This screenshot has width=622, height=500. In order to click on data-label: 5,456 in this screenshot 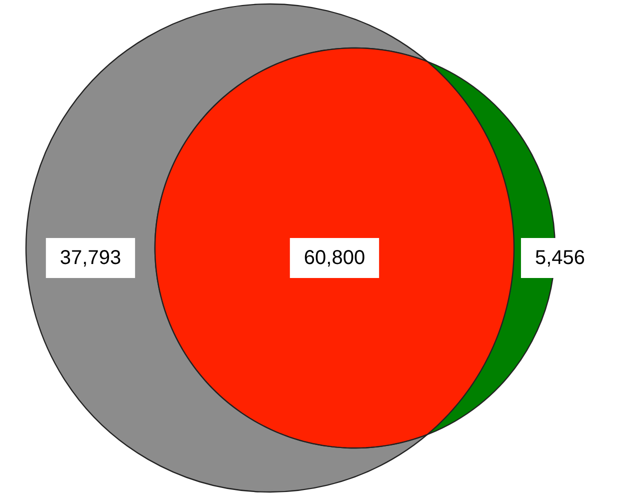, I will do `click(560, 258)`.